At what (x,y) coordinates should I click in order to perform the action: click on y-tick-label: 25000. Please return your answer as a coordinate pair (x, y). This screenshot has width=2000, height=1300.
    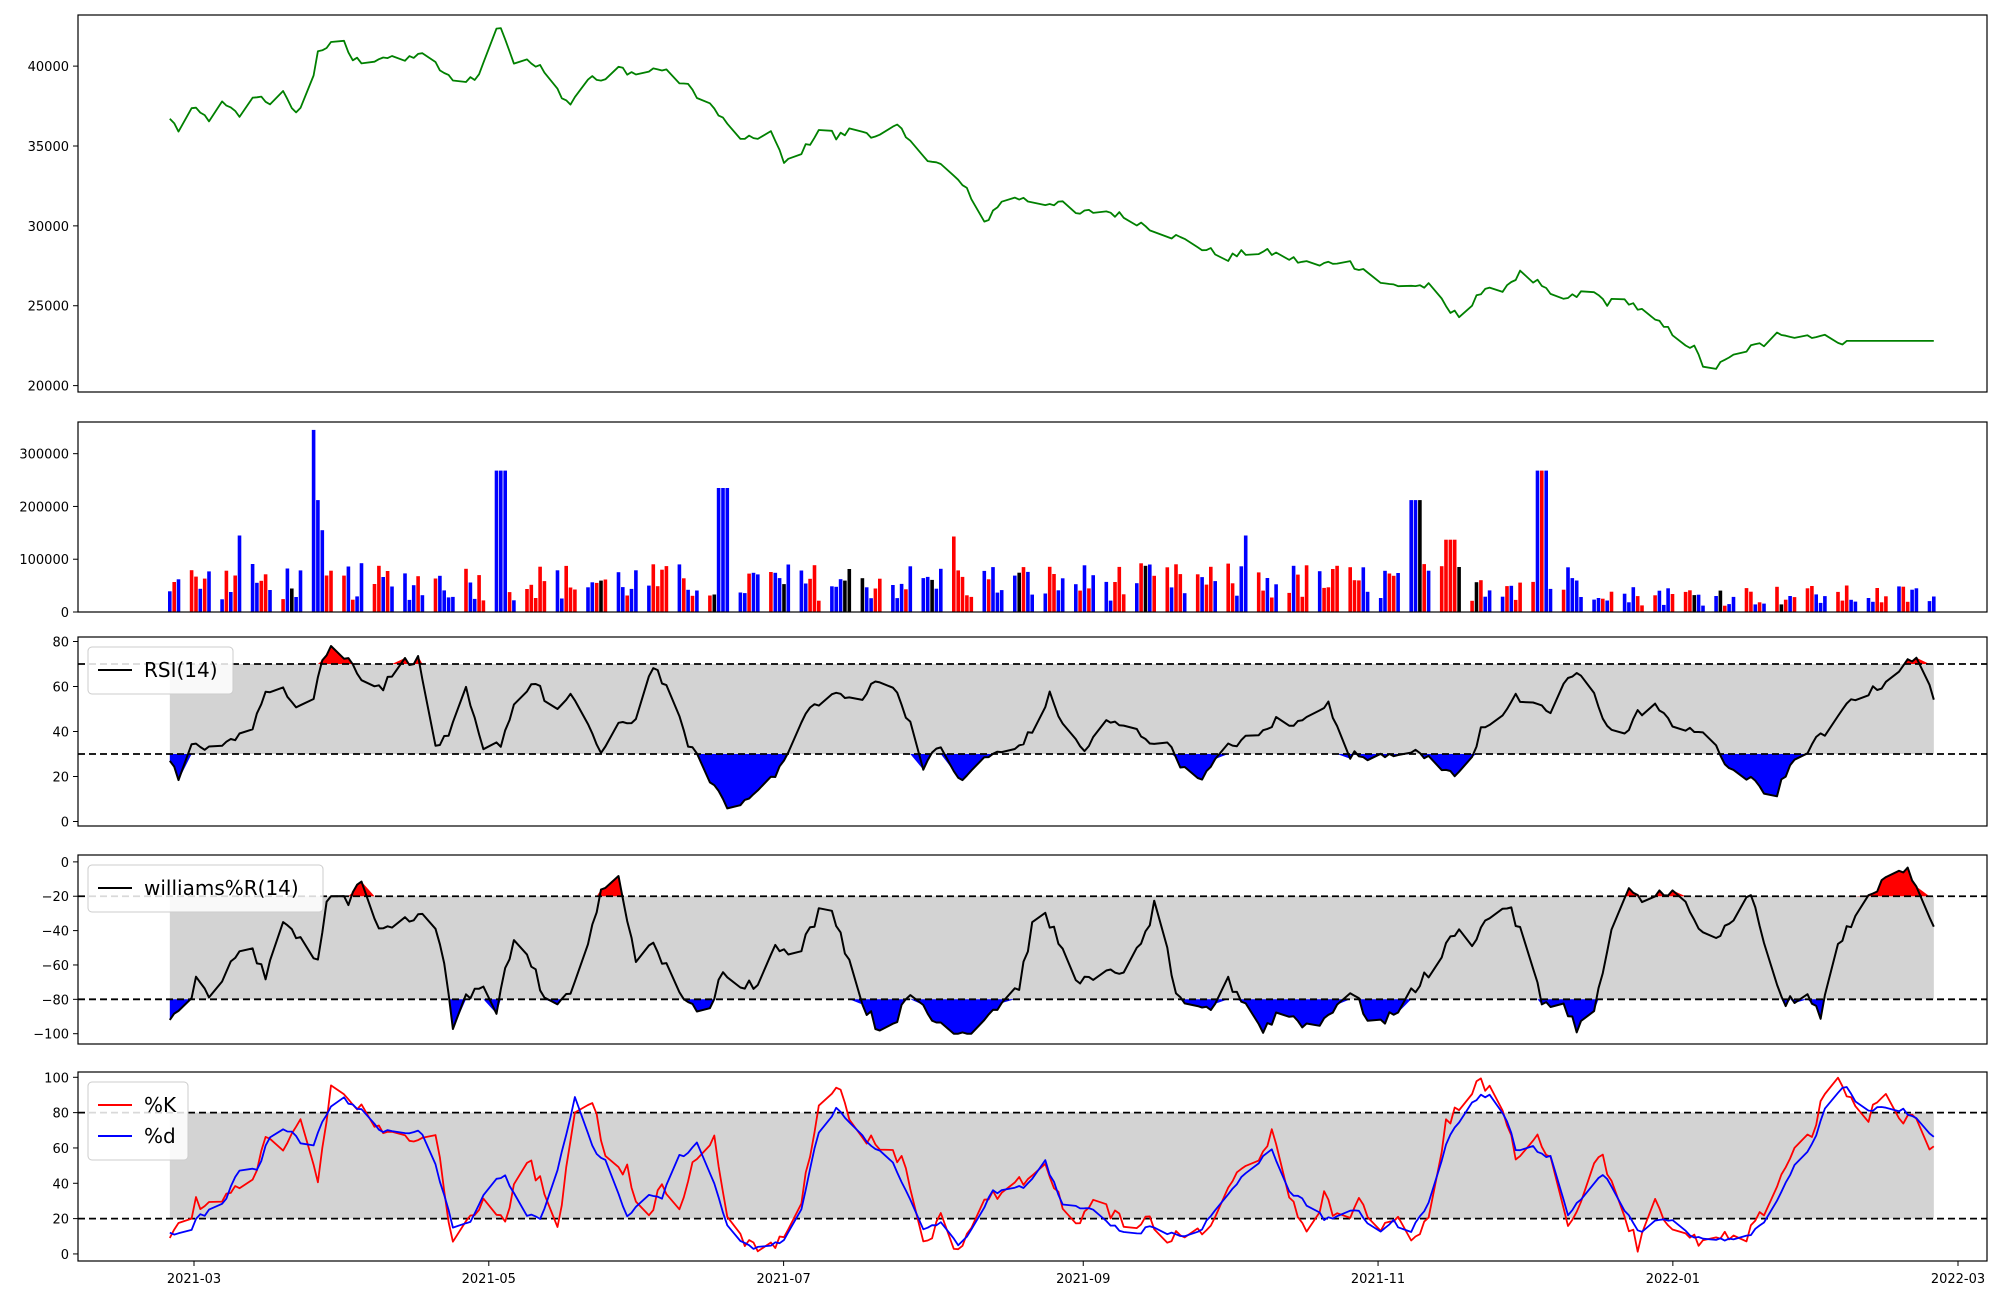
    Looking at the image, I should click on (48, 307).